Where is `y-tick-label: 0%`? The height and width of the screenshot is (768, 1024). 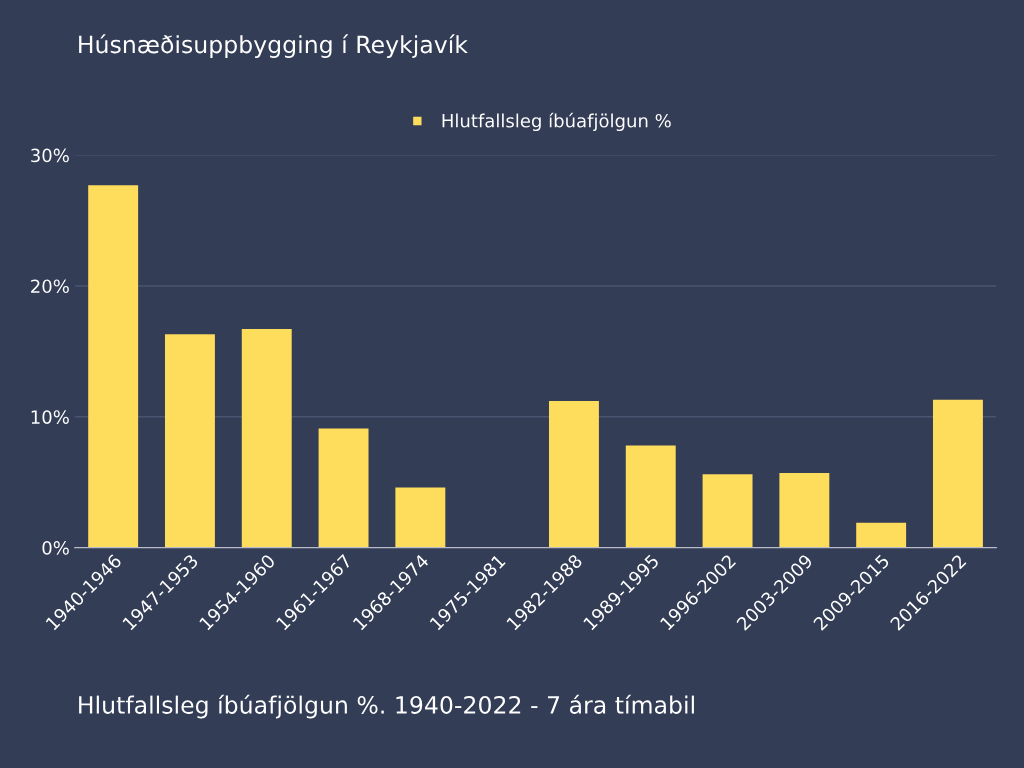
y-tick-label: 0% is located at coordinates (55, 548).